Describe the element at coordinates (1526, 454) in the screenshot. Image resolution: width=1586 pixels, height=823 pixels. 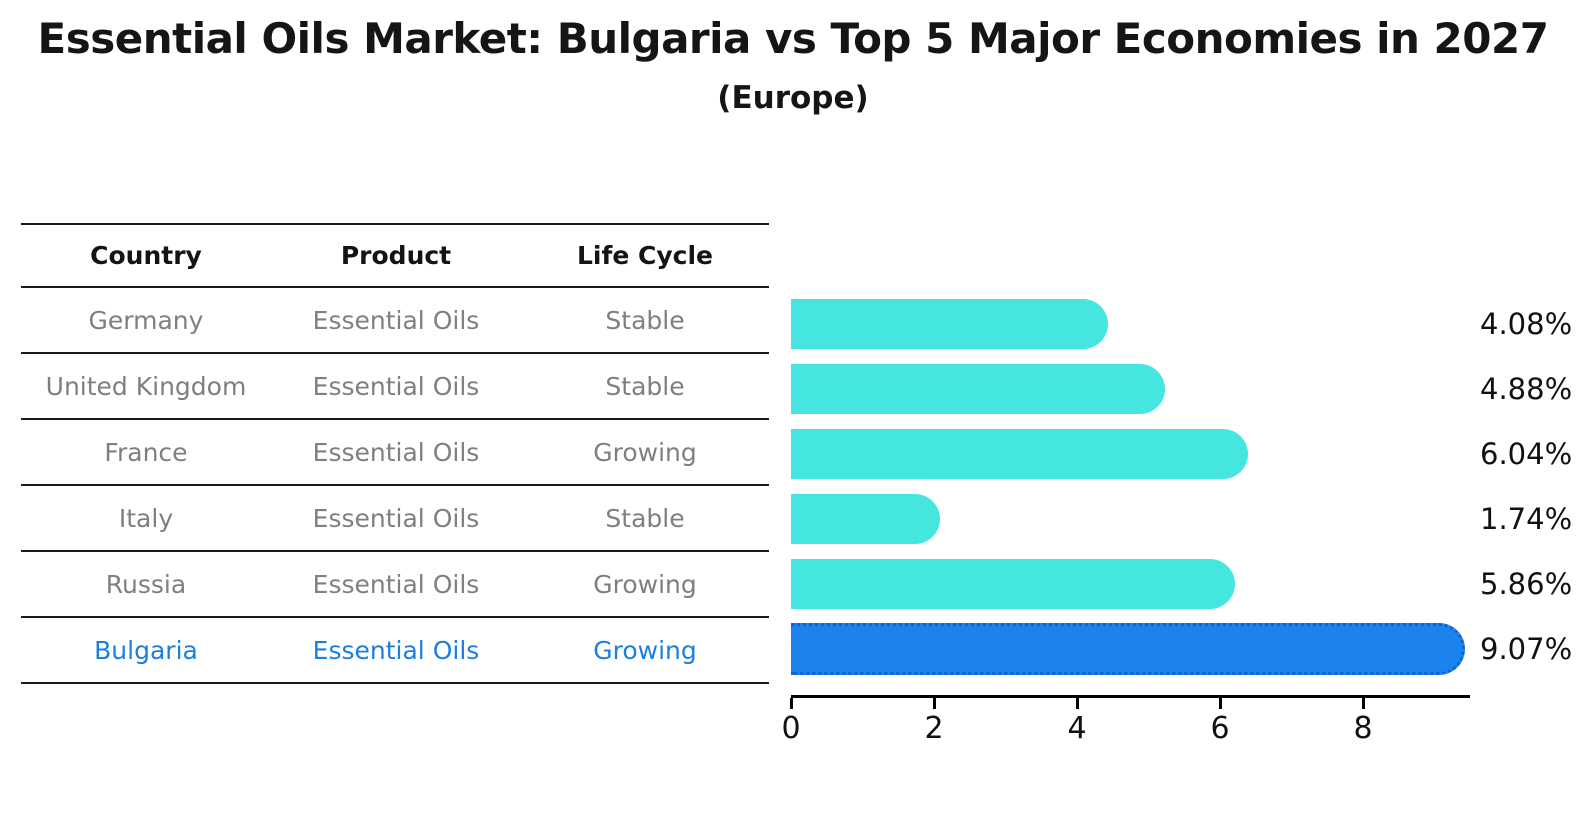
I see `bar-value-label: 6.04%` at that location.